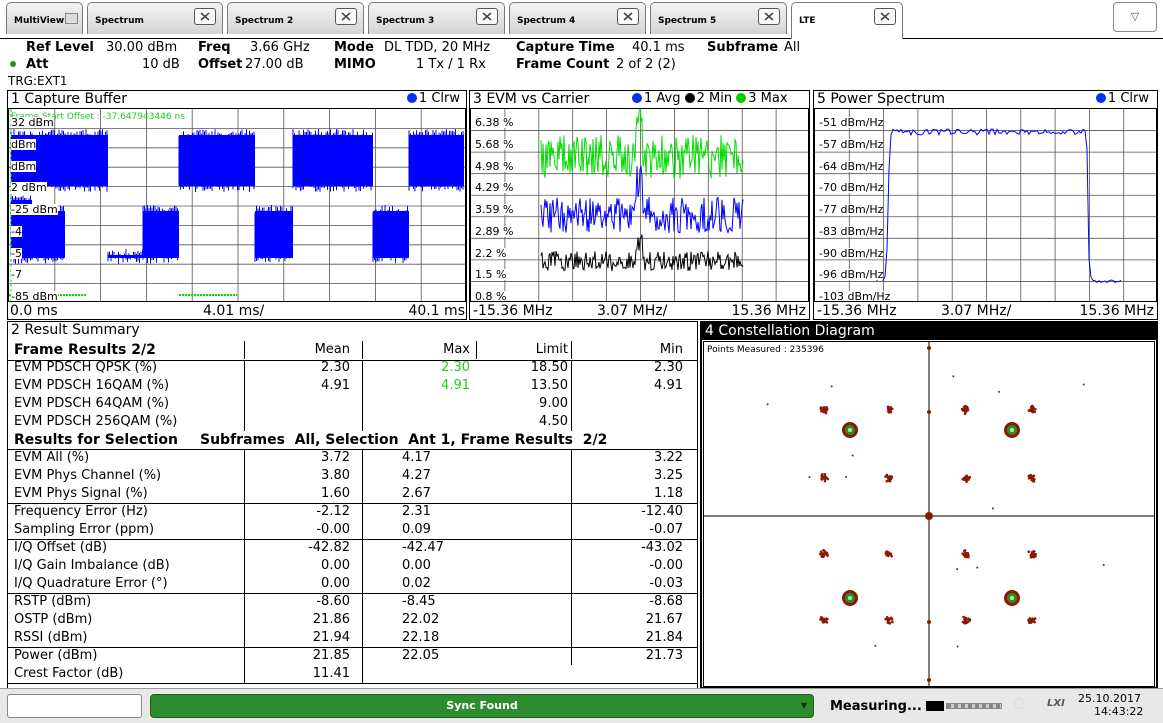 This screenshot has width=1163, height=723. What do you see at coordinates (421, 619) in the screenshot?
I see `row-max: 22.02` at bounding box center [421, 619].